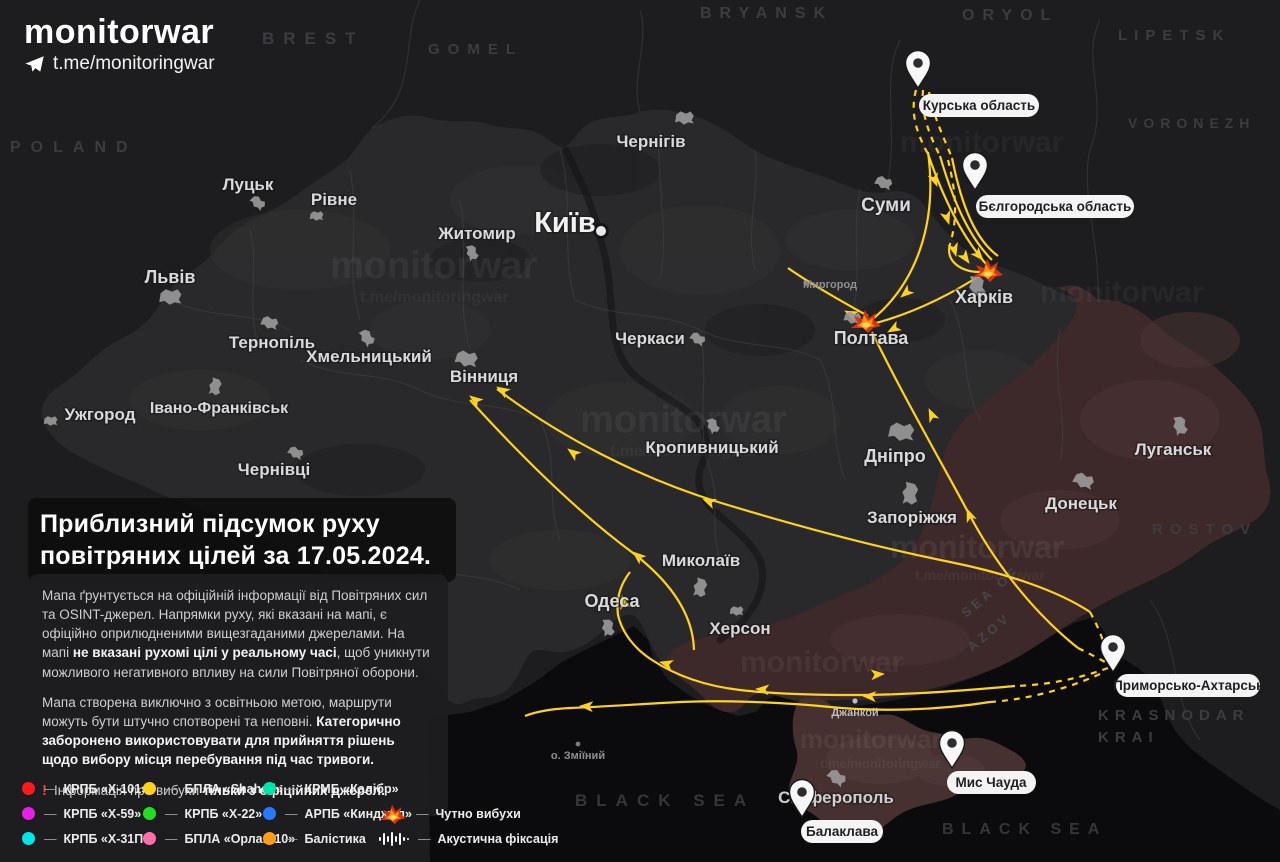 The width and height of the screenshot is (1280, 862). I want to click on route-azov-dashed, so click(1061, 677).